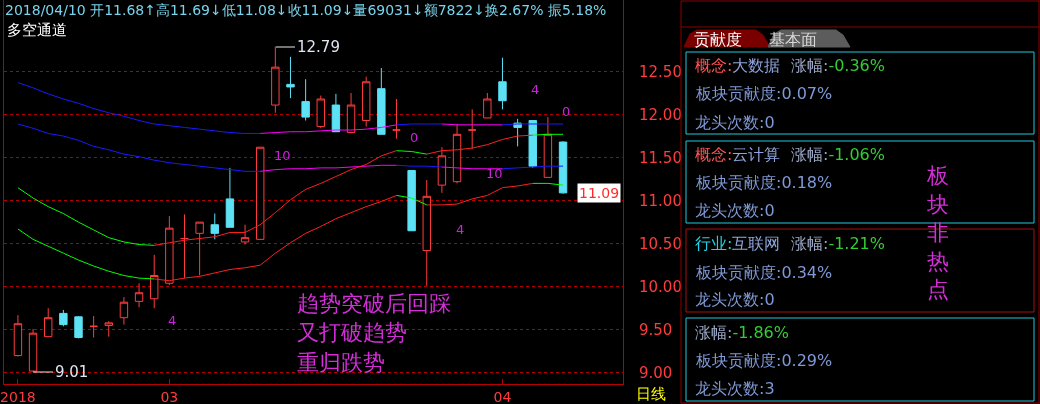 This screenshot has width=1040, height=404. What do you see at coordinates (374, 303) in the screenshot?
I see `annotation: 趋势突破后回踩` at bounding box center [374, 303].